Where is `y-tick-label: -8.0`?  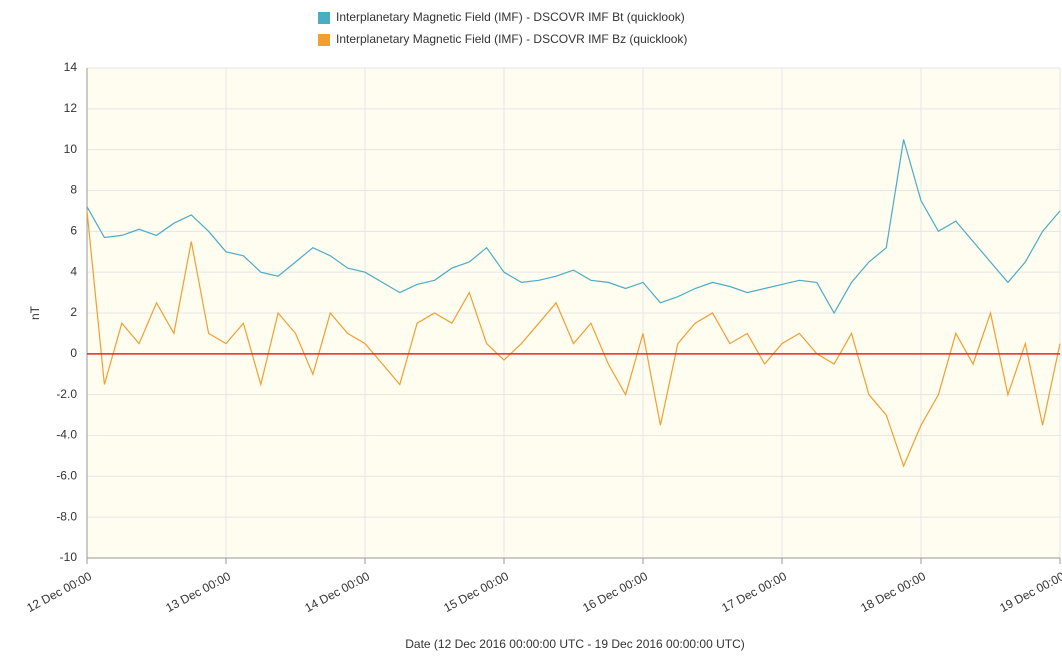
y-tick-label: -8.0 is located at coordinates (66, 516).